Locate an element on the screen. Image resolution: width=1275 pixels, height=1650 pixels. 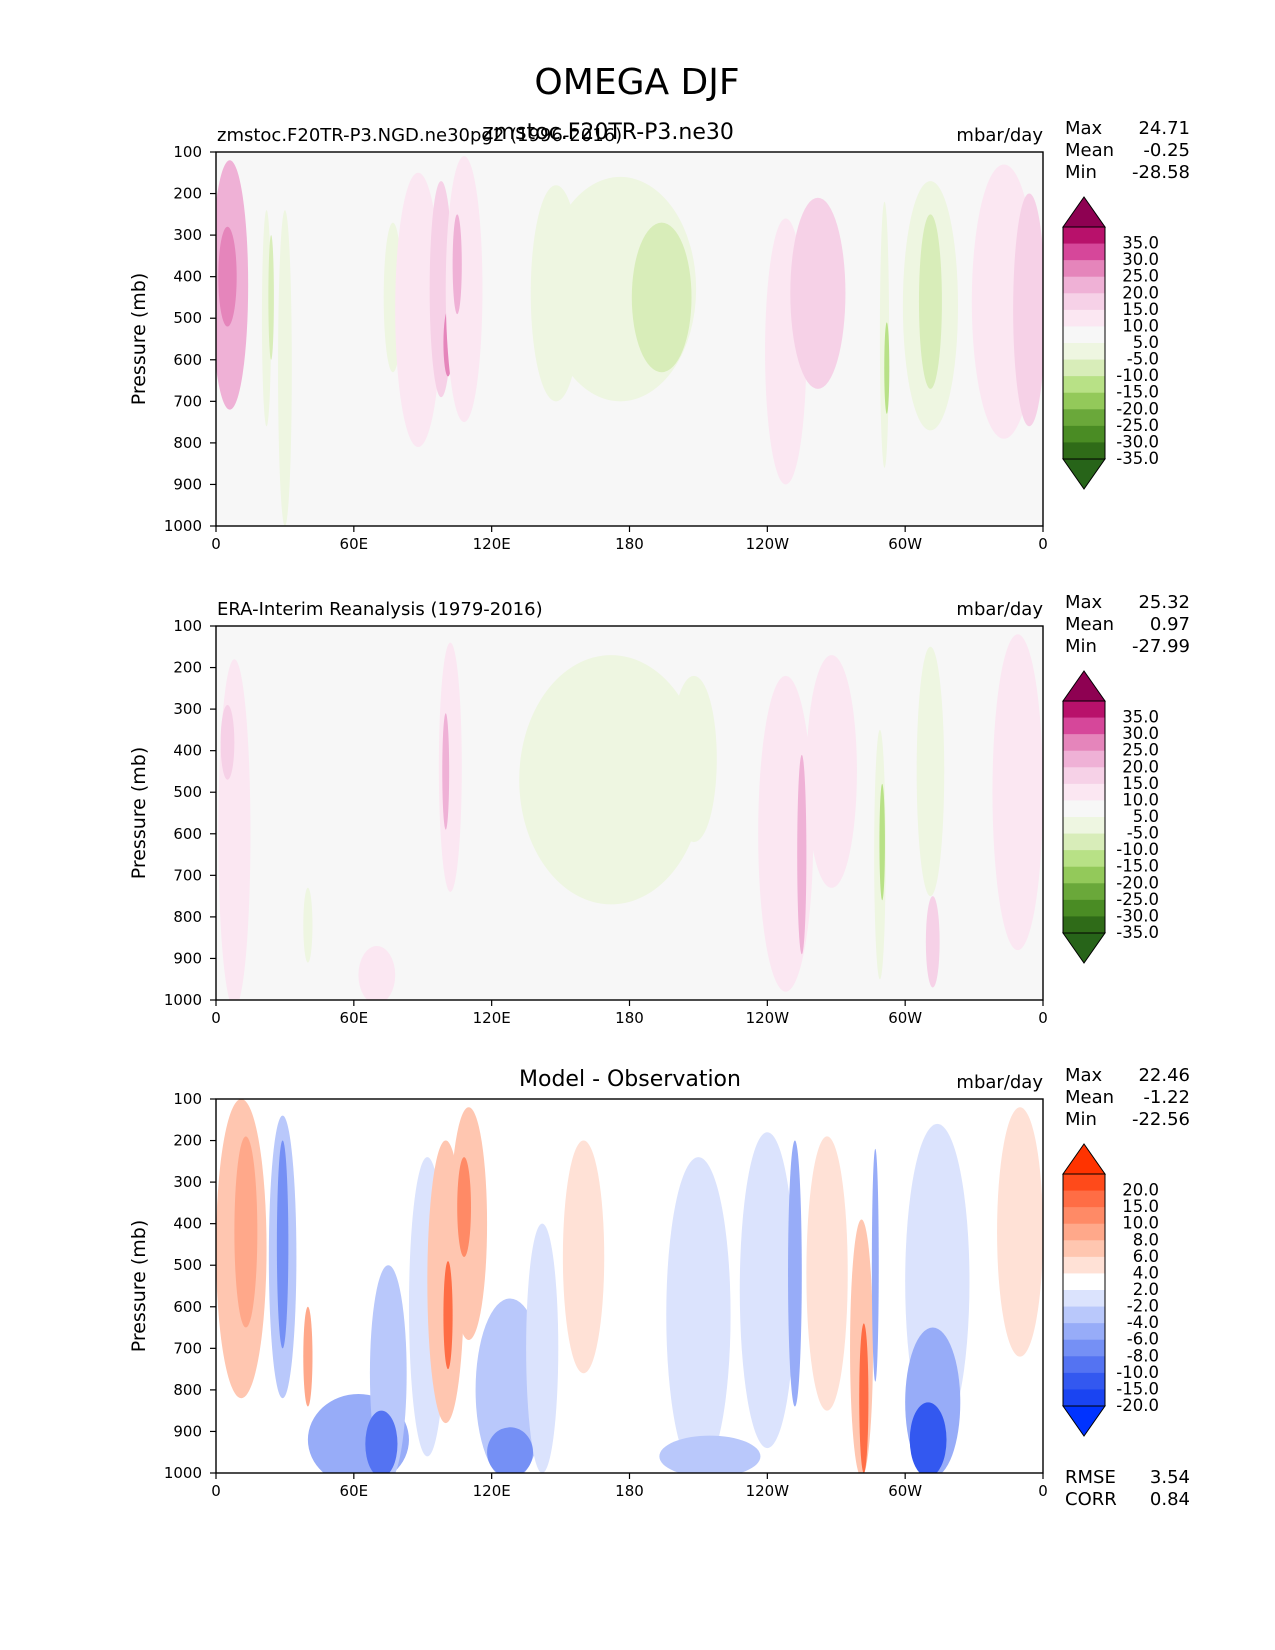
y-tick-label: 800 is located at coordinates (187, 443).